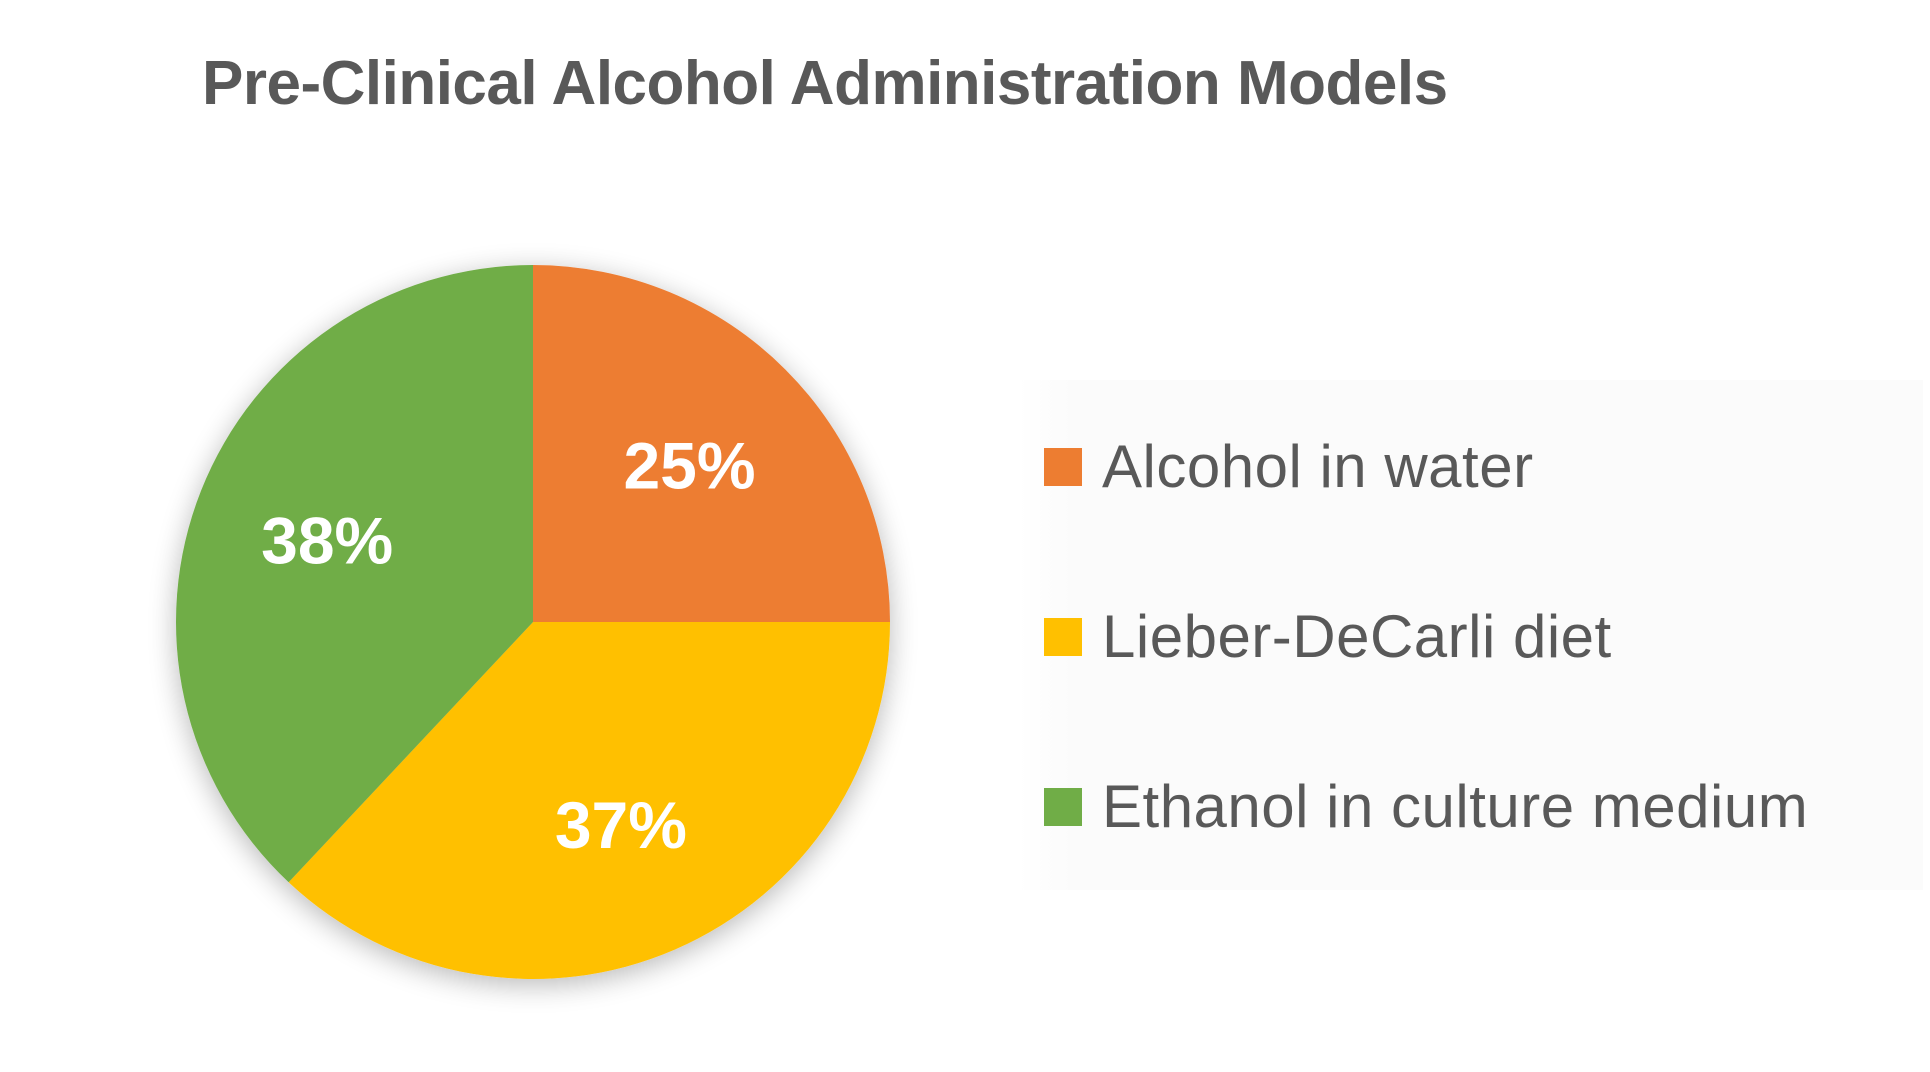 Image resolution: width=1930 pixels, height=1072 pixels. I want to click on legend-label-ethanol-in-culture-medium: Ethanol in culture medium, so click(1455, 806).